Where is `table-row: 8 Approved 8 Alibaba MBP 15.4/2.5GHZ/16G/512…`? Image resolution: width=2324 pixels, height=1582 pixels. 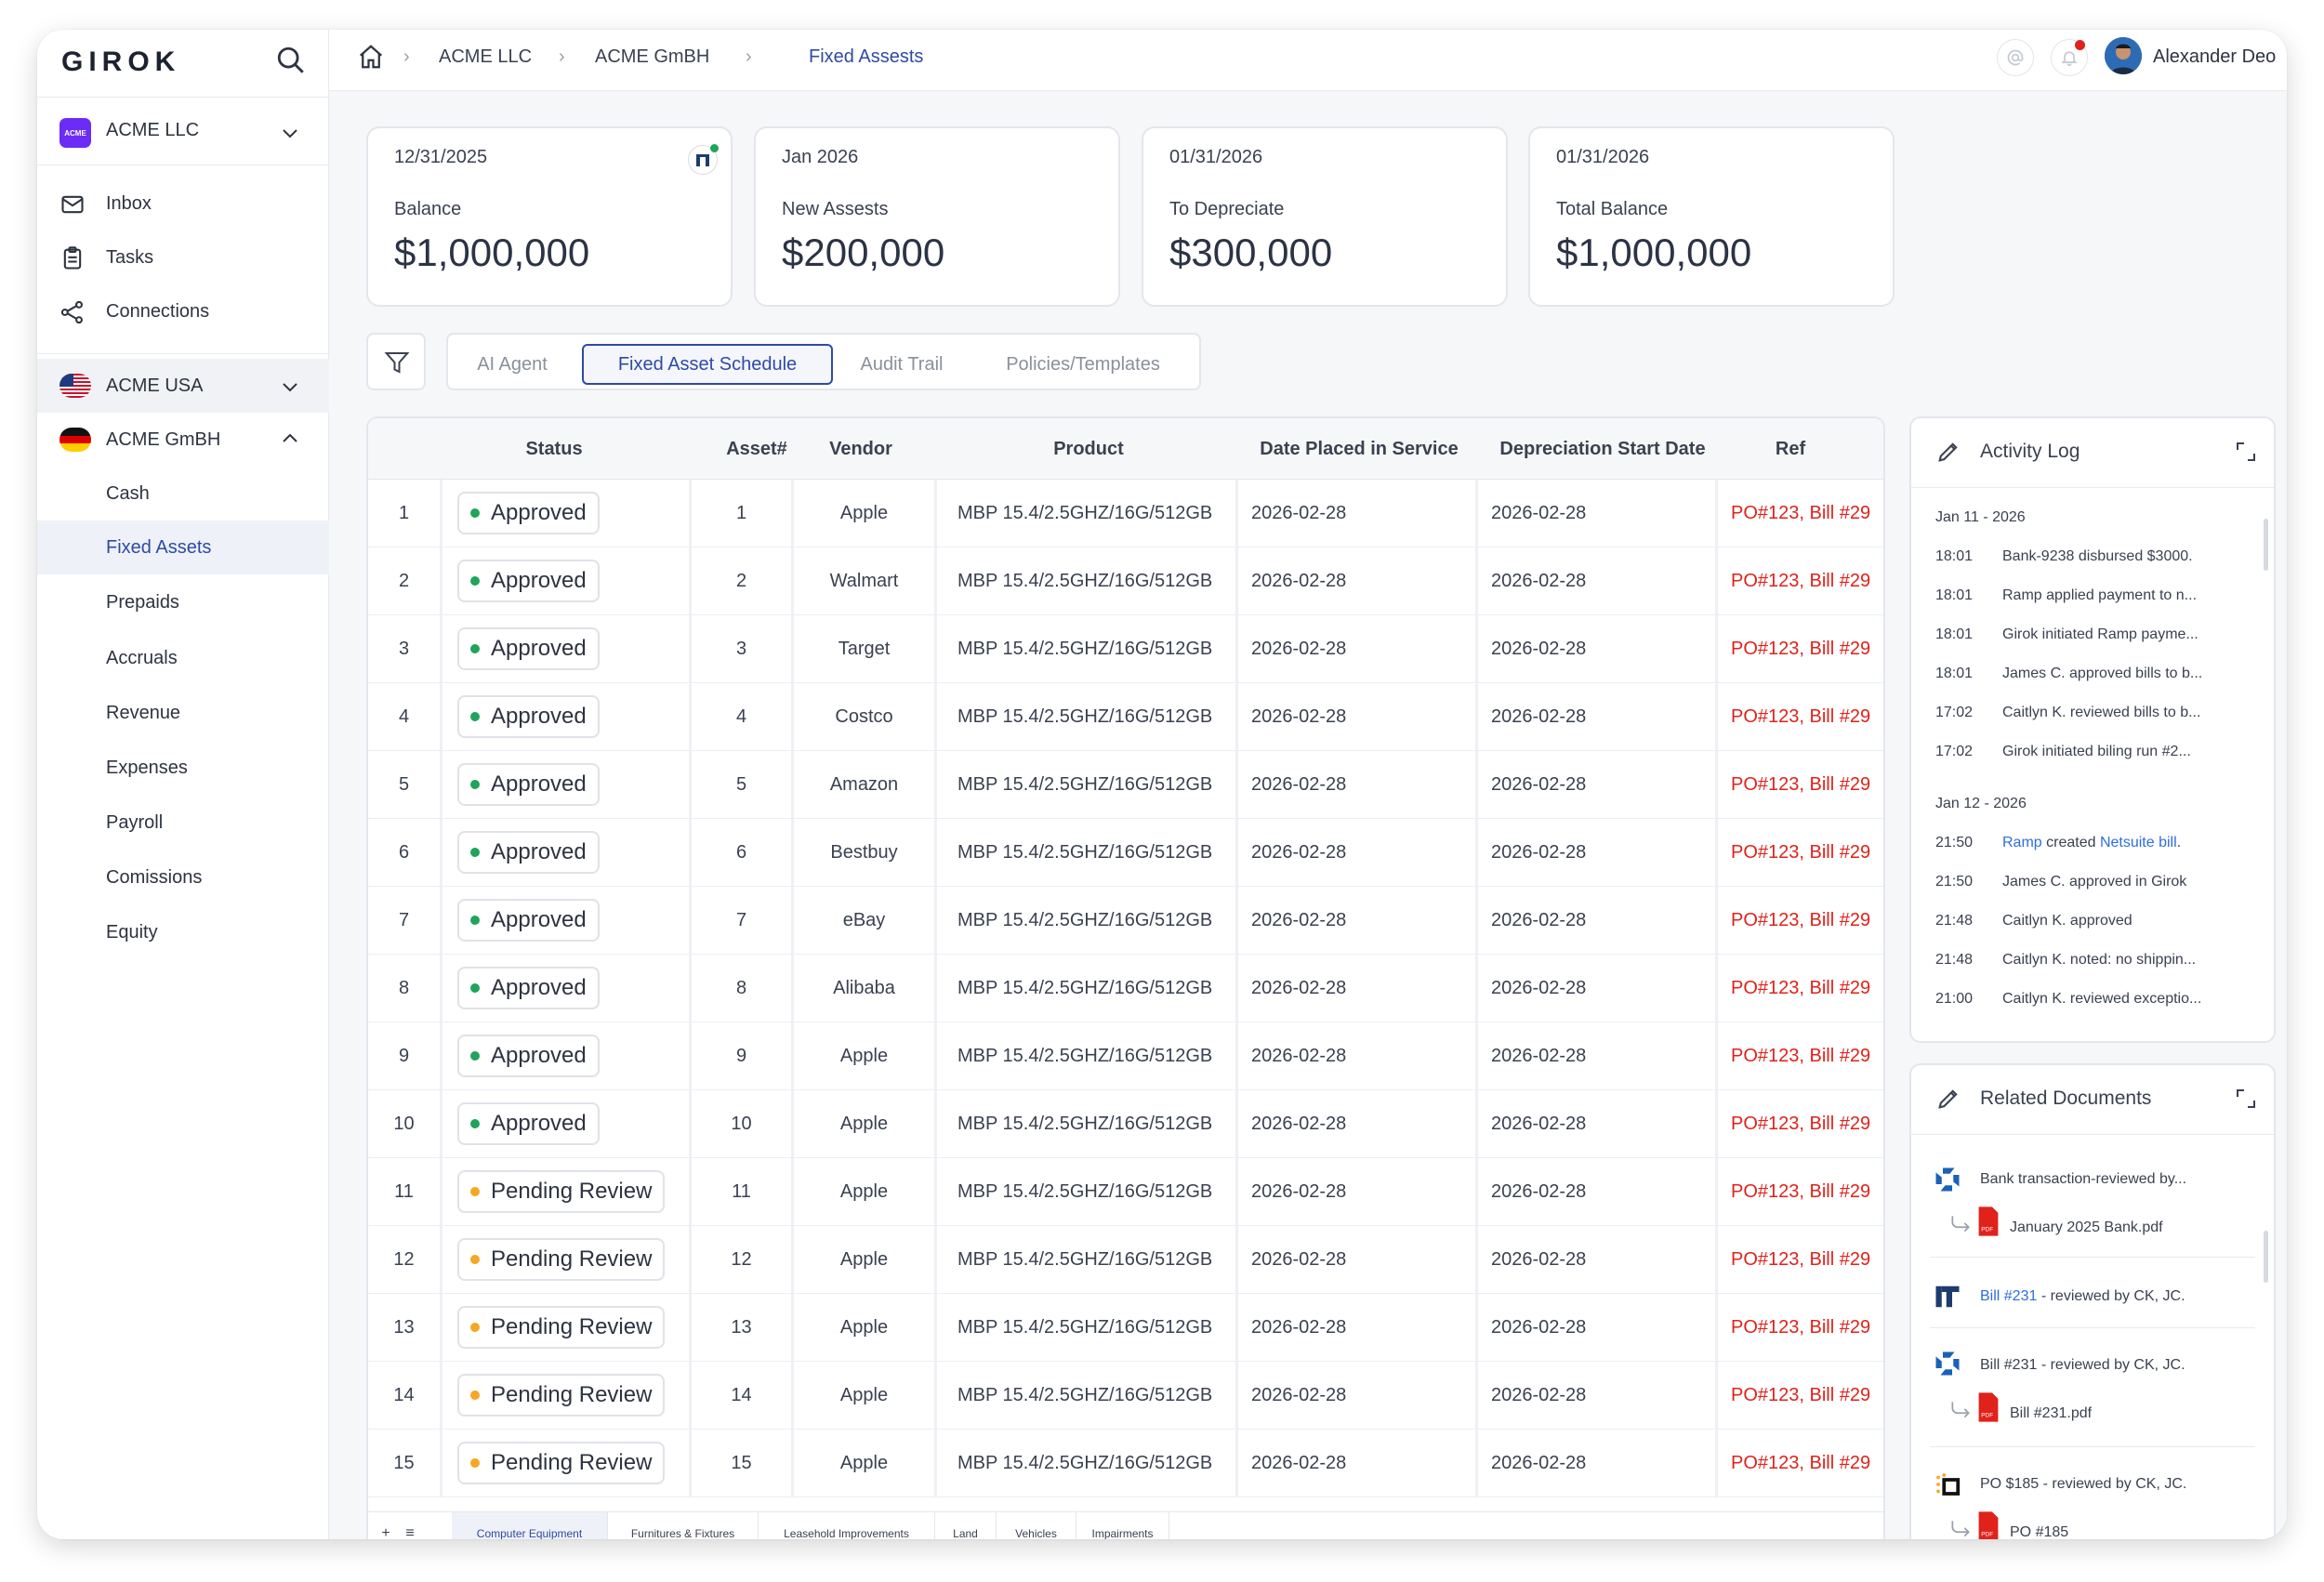 table-row: 8 Approved 8 Alibaba MBP 15.4/2.5GHZ/16G/512… is located at coordinates (1125, 988).